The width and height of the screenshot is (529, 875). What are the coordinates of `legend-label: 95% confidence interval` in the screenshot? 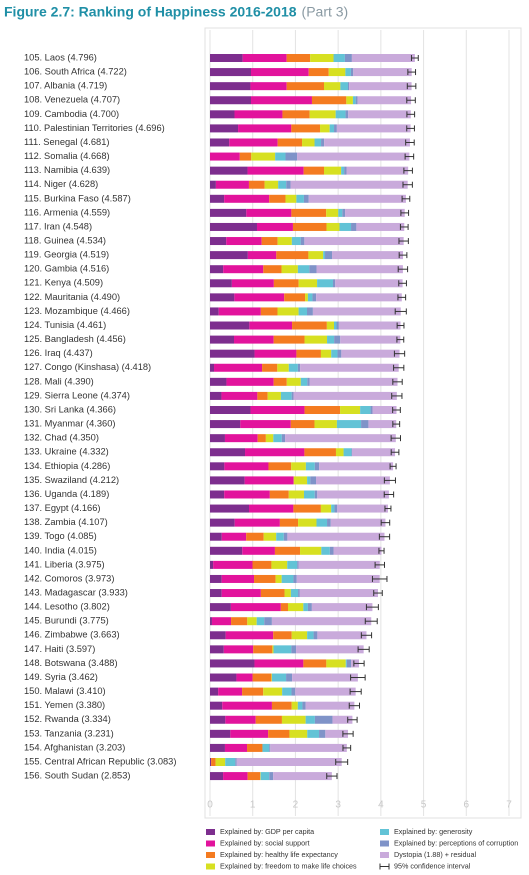 It's located at (432, 865).